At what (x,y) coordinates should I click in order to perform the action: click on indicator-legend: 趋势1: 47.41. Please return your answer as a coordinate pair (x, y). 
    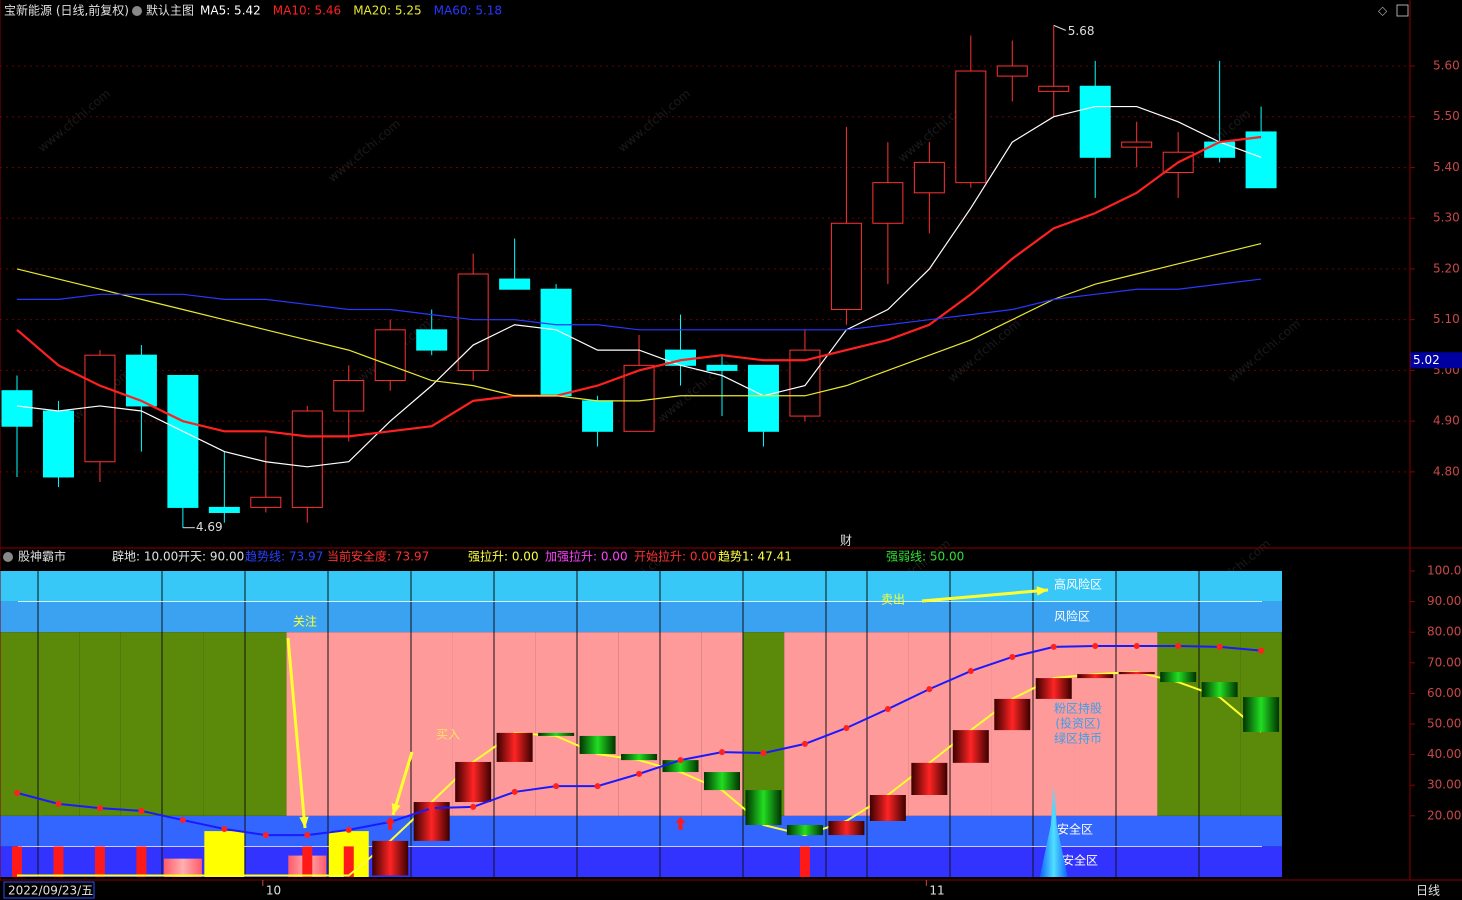
    Looking at the image, I should click on (755, 557).